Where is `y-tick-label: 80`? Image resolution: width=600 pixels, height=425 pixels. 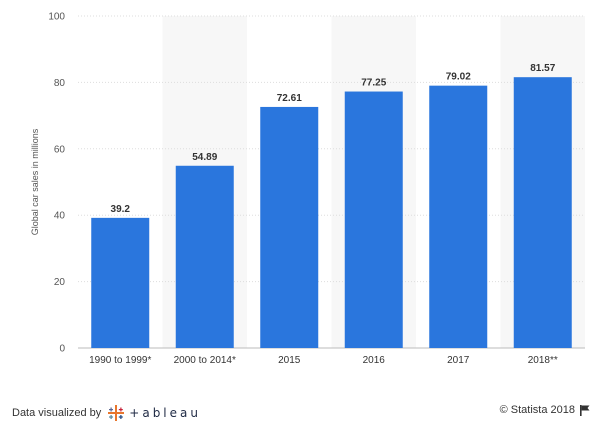 y-tick-label: 80 is located at coordinates (60, 83).